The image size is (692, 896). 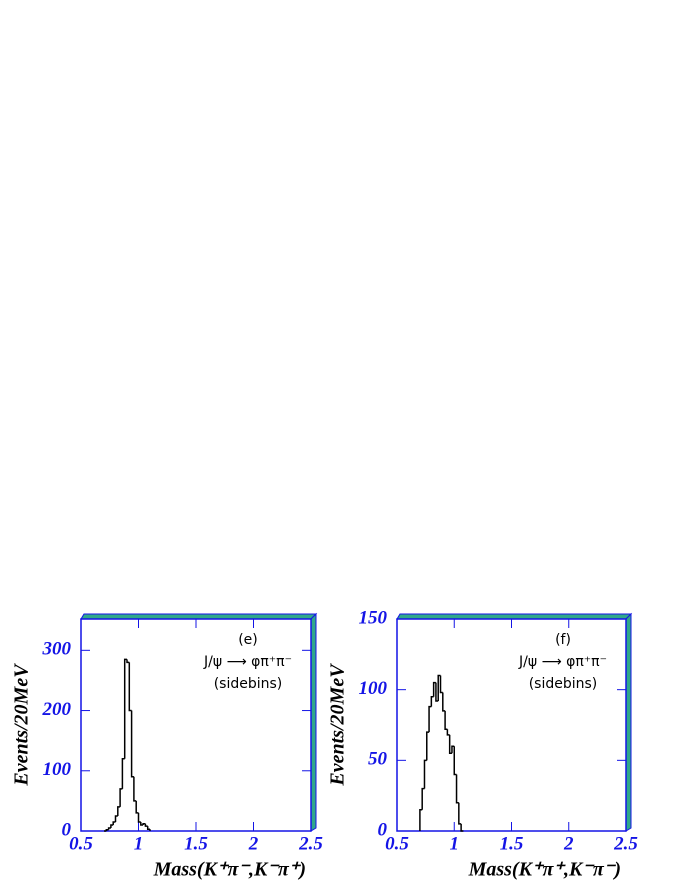 What do you see at coordinates (57, 709) in the screenshot?
I see `y-tick-label: 200` at bounding box center [57, 709].